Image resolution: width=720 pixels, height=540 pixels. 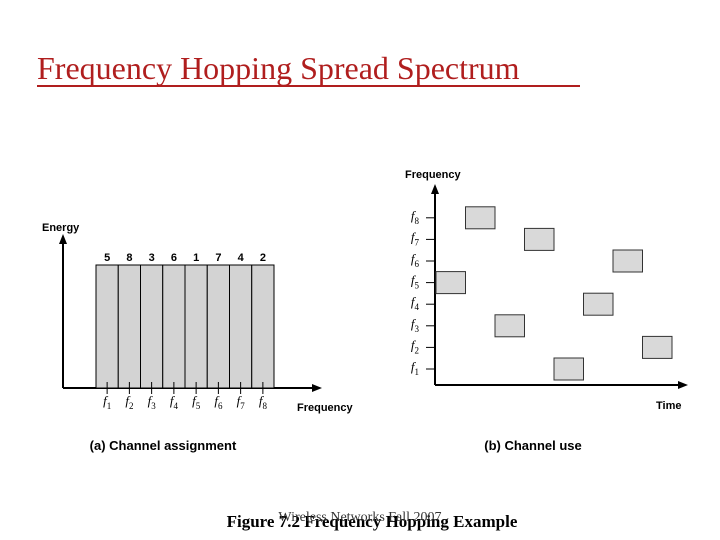 I want to click on x-axis-label: Time, so click(x=668, y=406).